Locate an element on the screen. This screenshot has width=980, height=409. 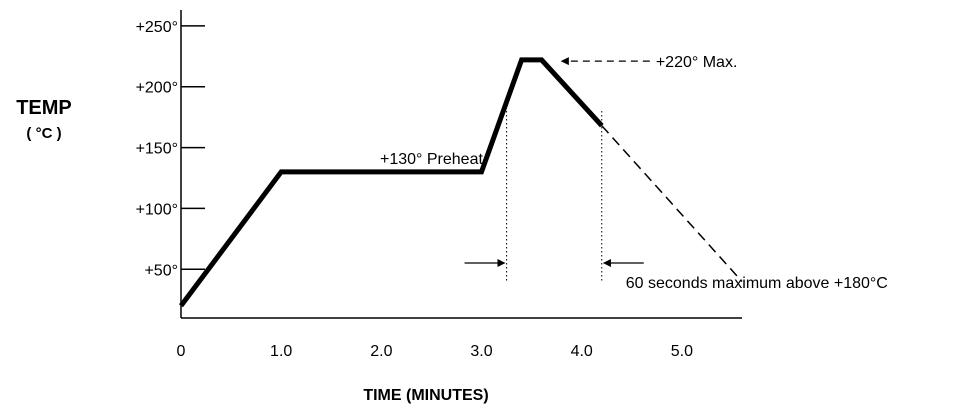
x-tick-label: 2.0 is located at coordinates (381, 351).